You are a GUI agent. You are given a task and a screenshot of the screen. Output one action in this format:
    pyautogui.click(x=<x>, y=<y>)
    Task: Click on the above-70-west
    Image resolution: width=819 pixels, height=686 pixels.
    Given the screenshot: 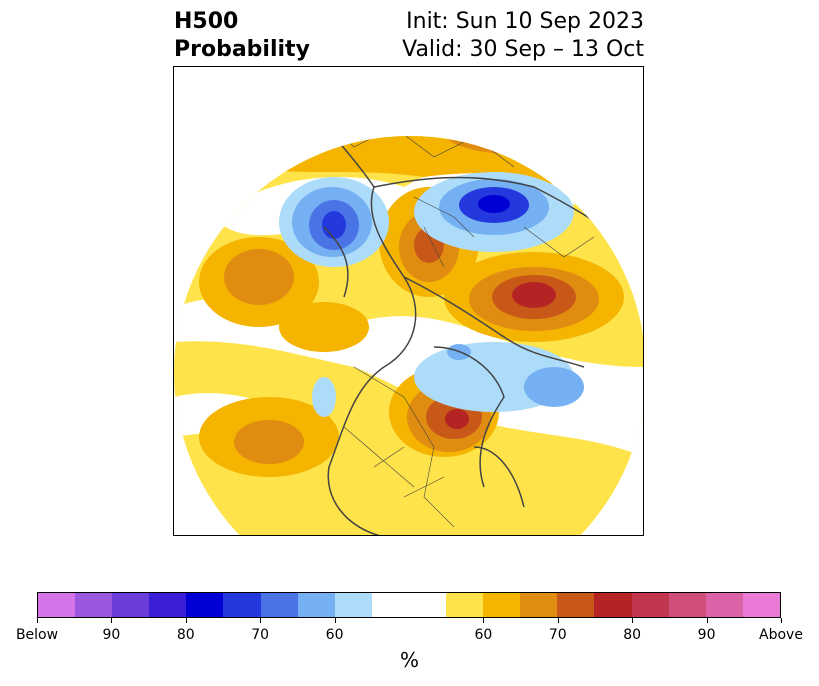 What is the action you would take?
    pyautogui.click(x=259, y=277)
    